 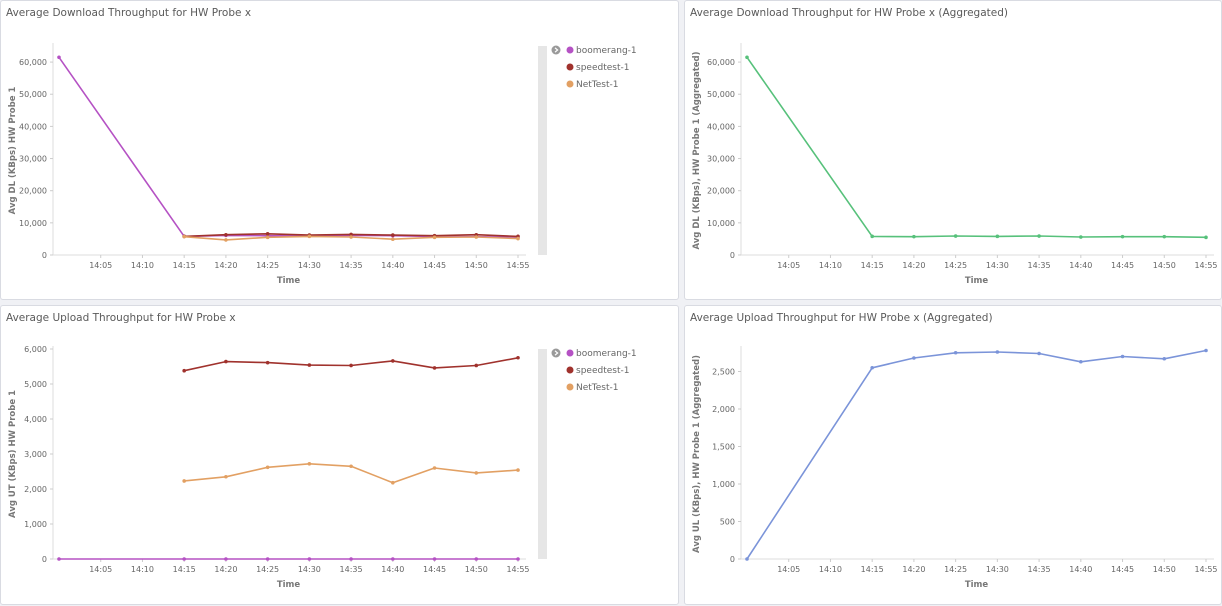 I want to click on series-line, so click(x=976, y=147).